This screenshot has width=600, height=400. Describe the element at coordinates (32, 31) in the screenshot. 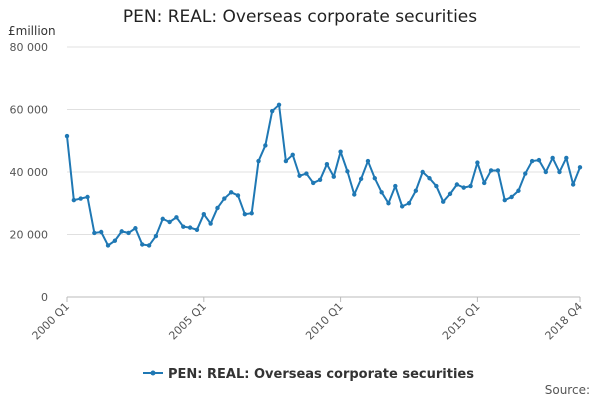

I see `y-axis-unit-label: £million` at that location.